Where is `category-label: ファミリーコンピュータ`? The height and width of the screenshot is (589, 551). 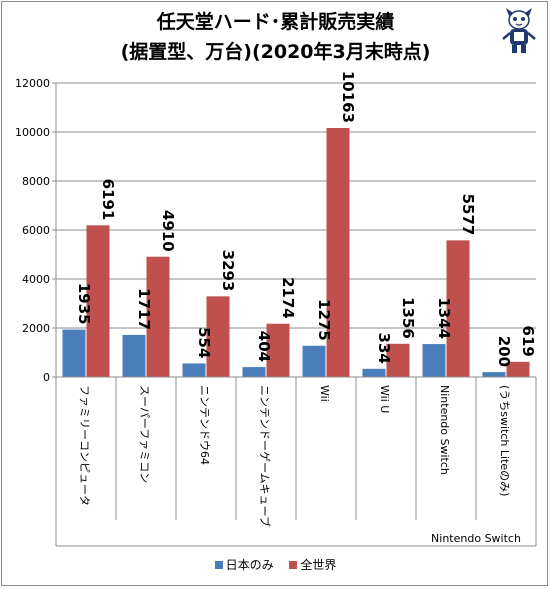 category-label: ファミリーコンピュータ is located at coordinates (84, 445).